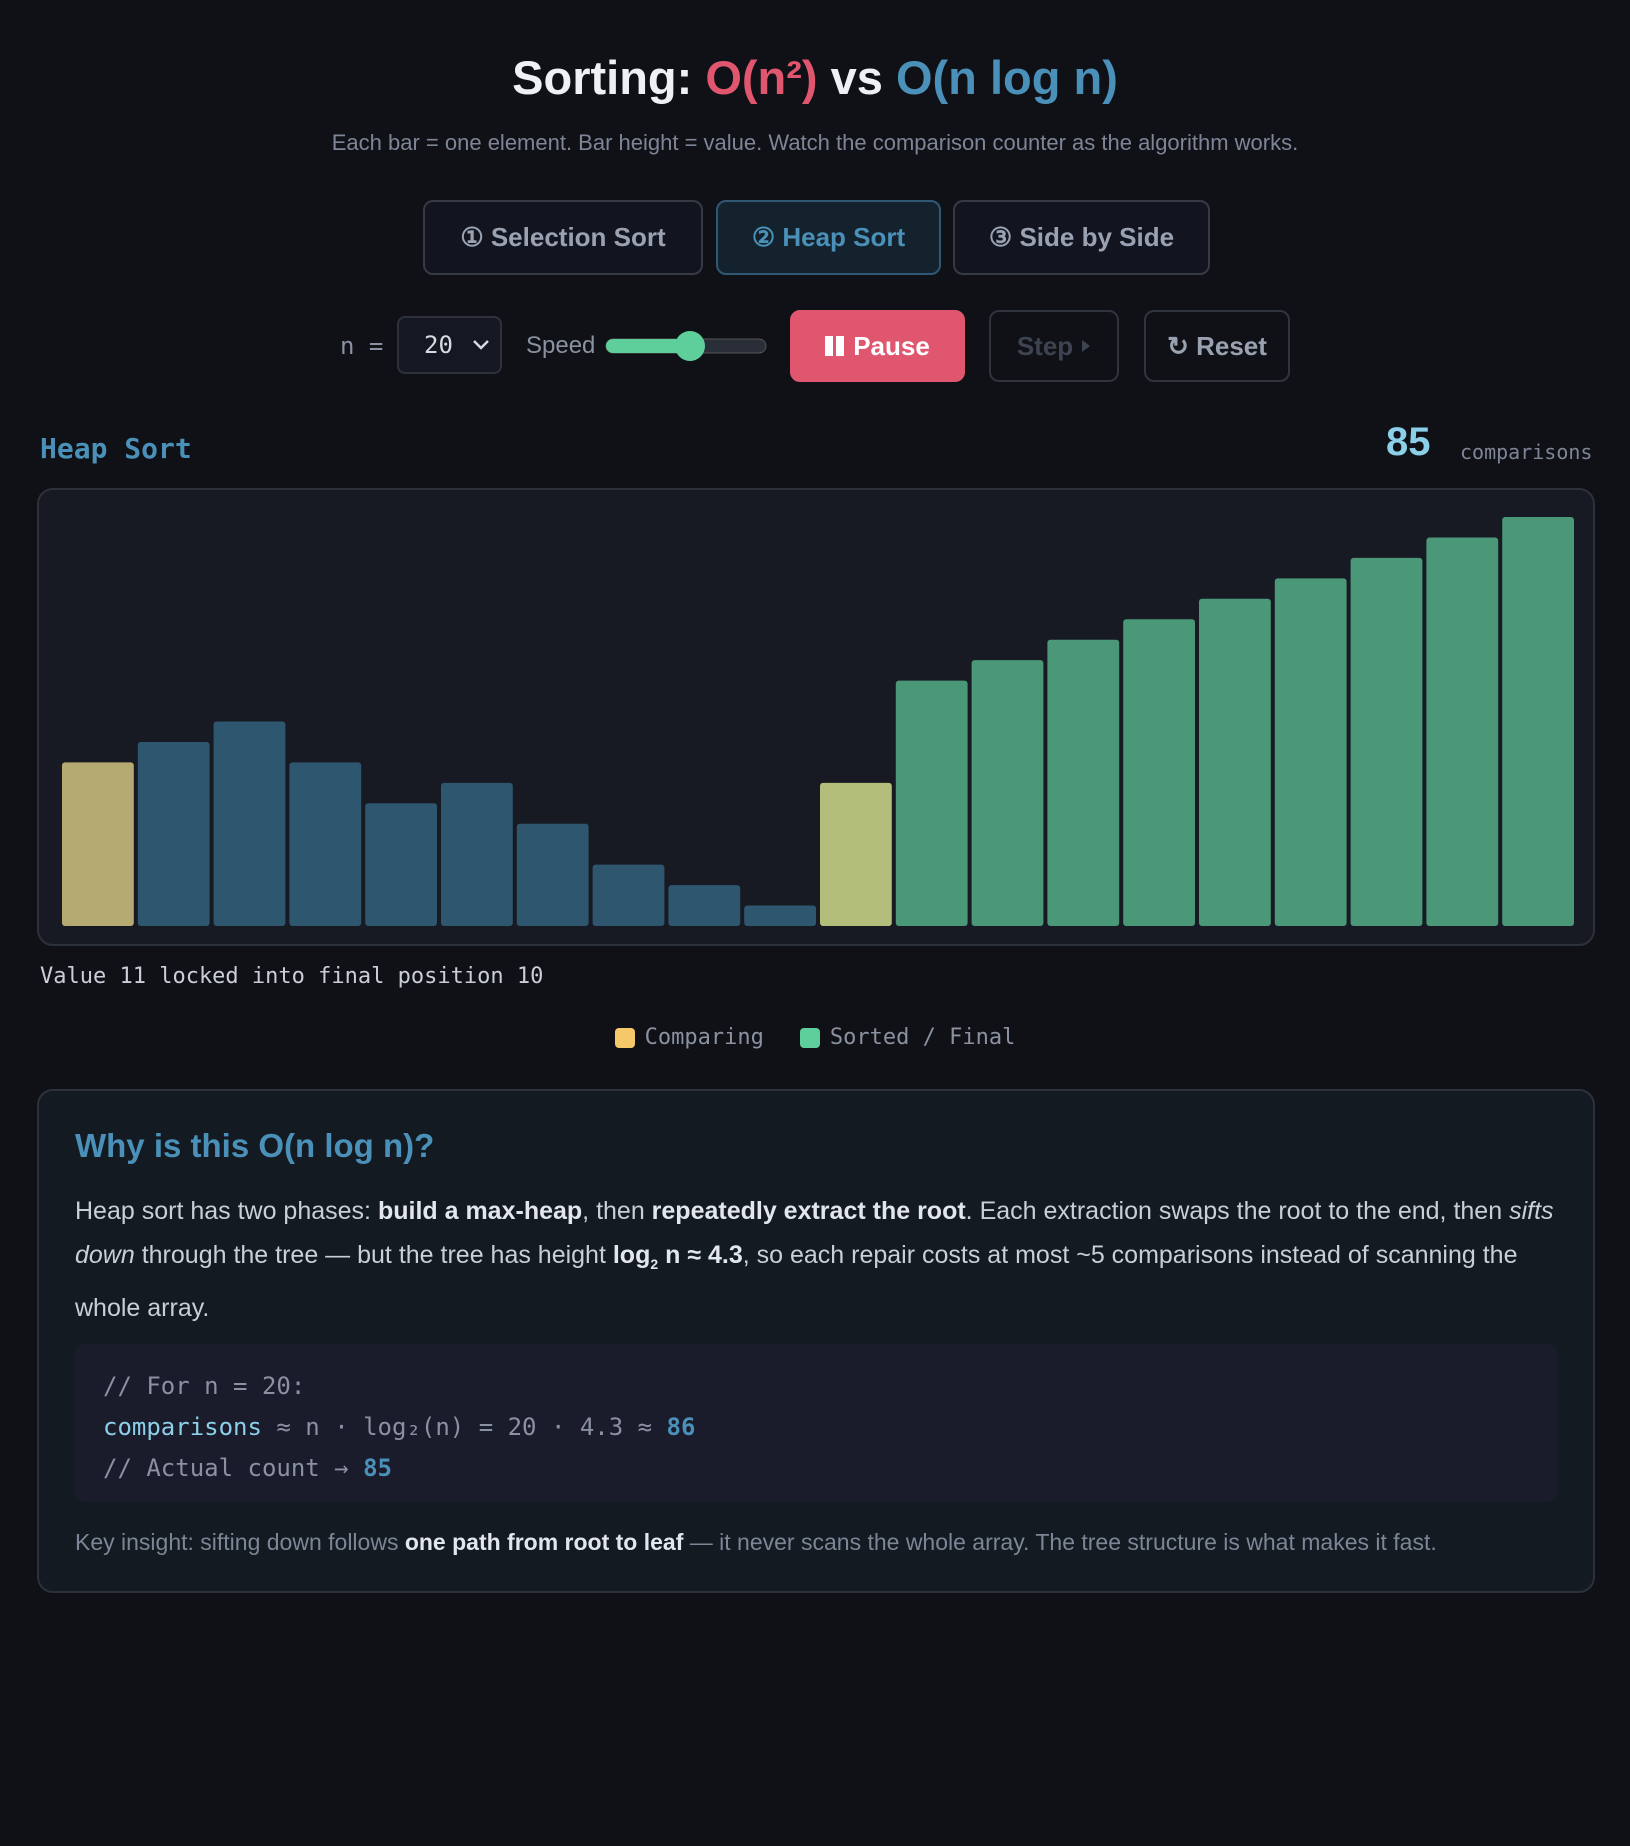 Image resolution: width=1630 pixels, height=1846 pixels. Describe the element at coordinates (856, 77) in the screenshot. I see `title-part: vs` at that location.